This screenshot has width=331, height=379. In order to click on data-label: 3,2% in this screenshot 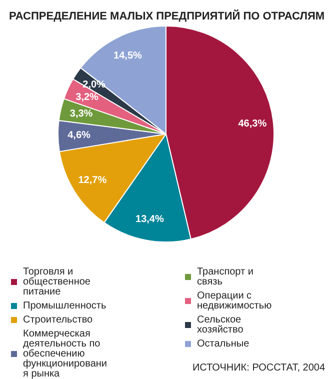, I will do `click(87, 97)`.